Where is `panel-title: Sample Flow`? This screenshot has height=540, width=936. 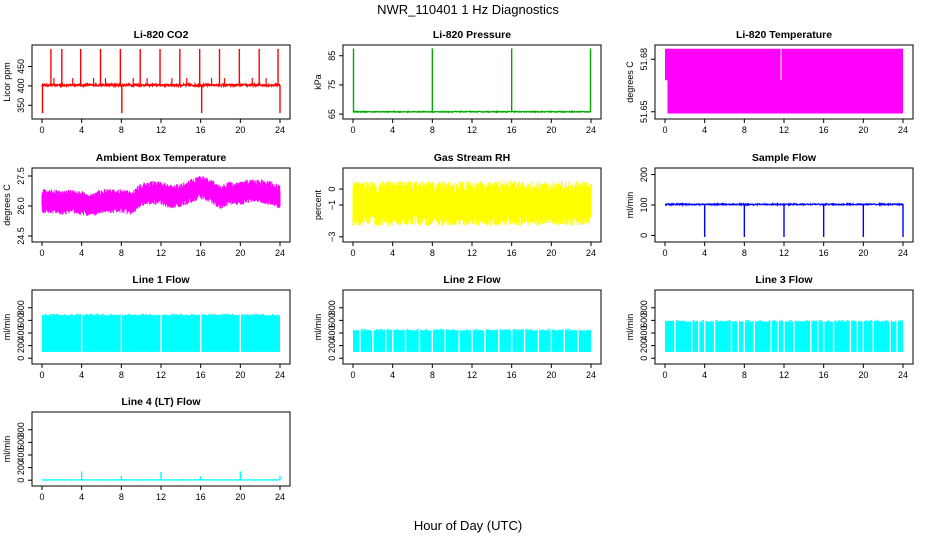
panel-title: Sample Flow is located at coordinates (784, 158).